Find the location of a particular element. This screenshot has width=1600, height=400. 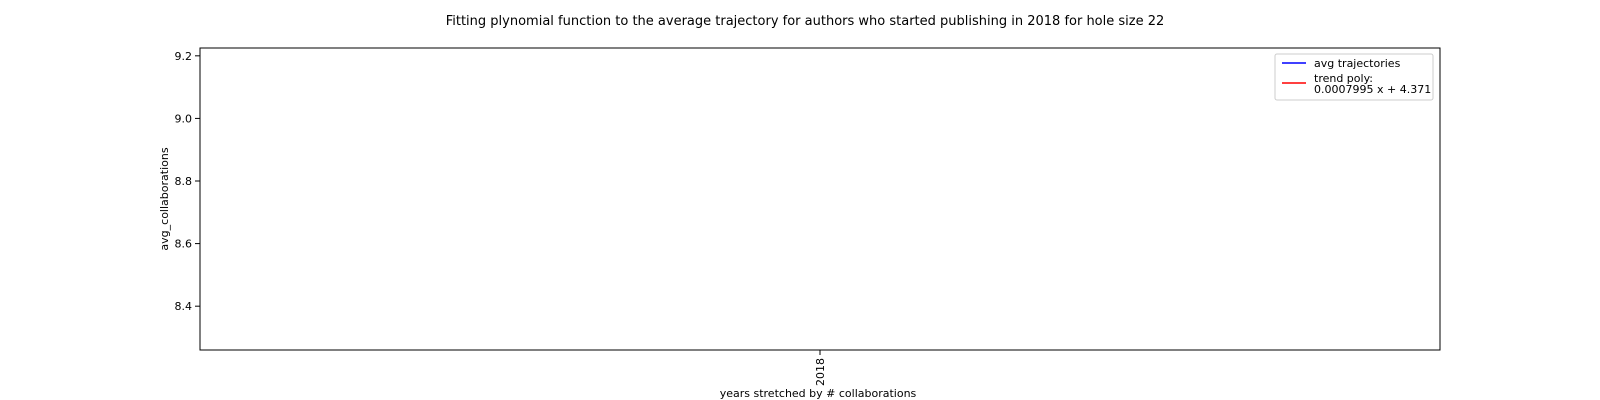

legend-label-trend-formula: 0.0007995 x + 4.371 is located at coordinates (1372, 89).